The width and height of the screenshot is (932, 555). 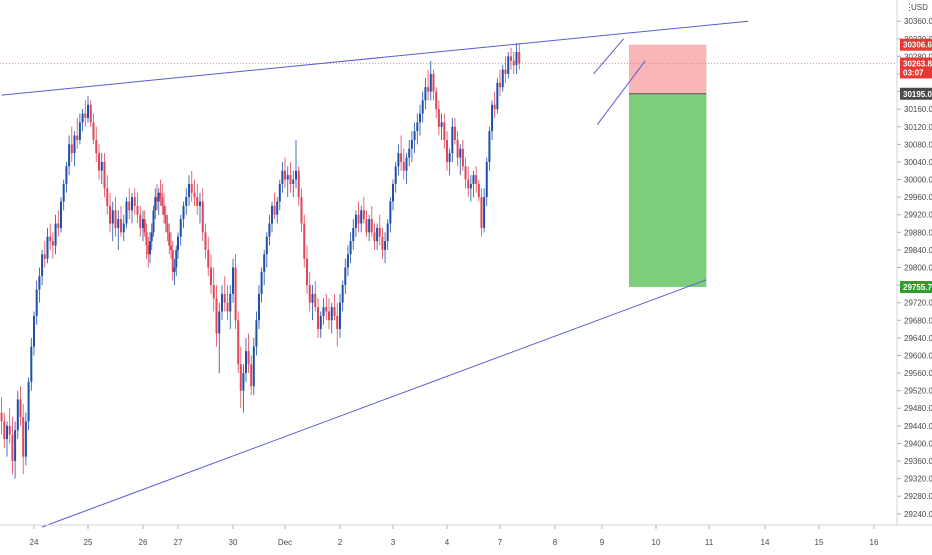 What do you see at coordinates (819, 542) in the screenshot?
I see `x-tick-label: 15` at bounding box center [819, 542].